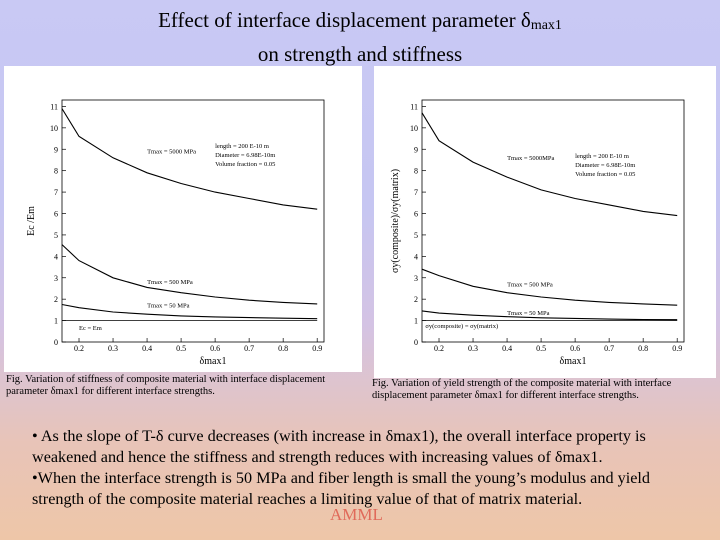 Image resolution: width=720 pixels, height=540 pixels. What do you see at coordinates (546, 25) in the screenshot?
I see `title-subscript: max1` at bounding box center [546, 25].